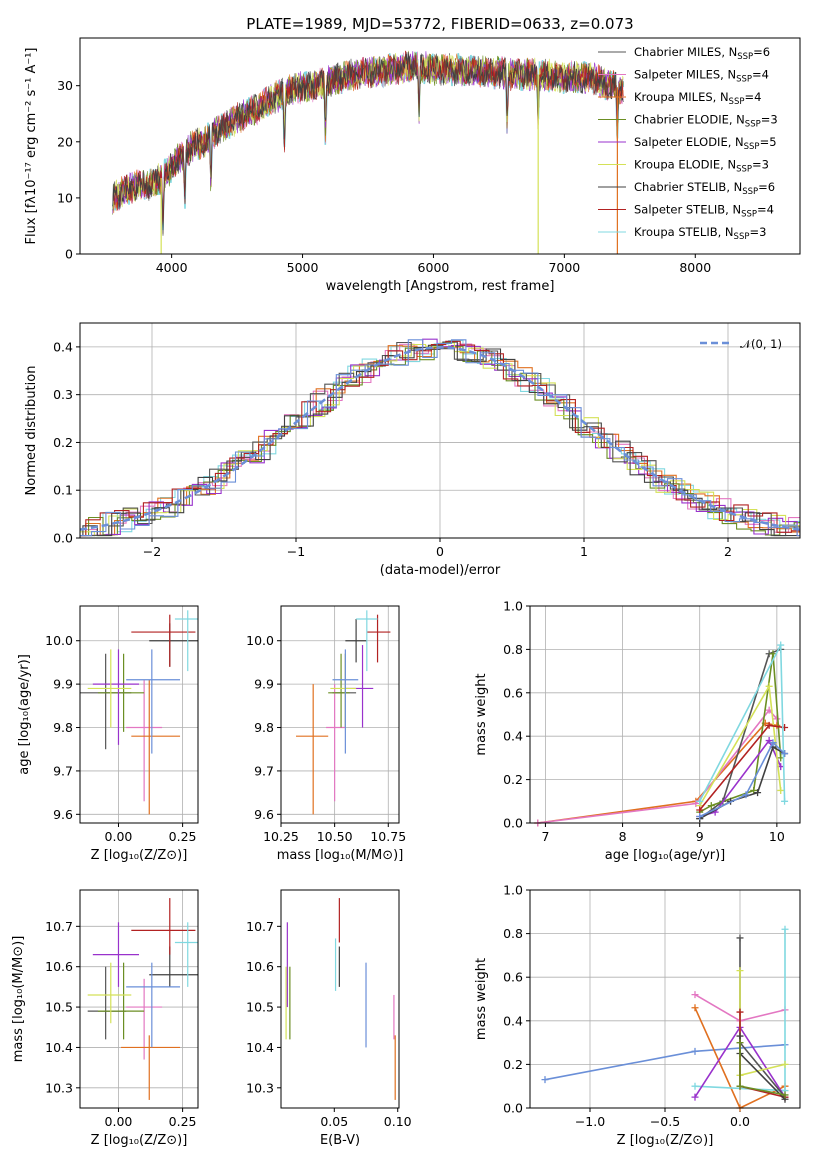 This screenshot has width=819, height=1170. What do you see at coordinates (68, 170) in the screenshot?
I see `spectrum-y-axis: 0 10 20 30` at bounding box center [68, 170].